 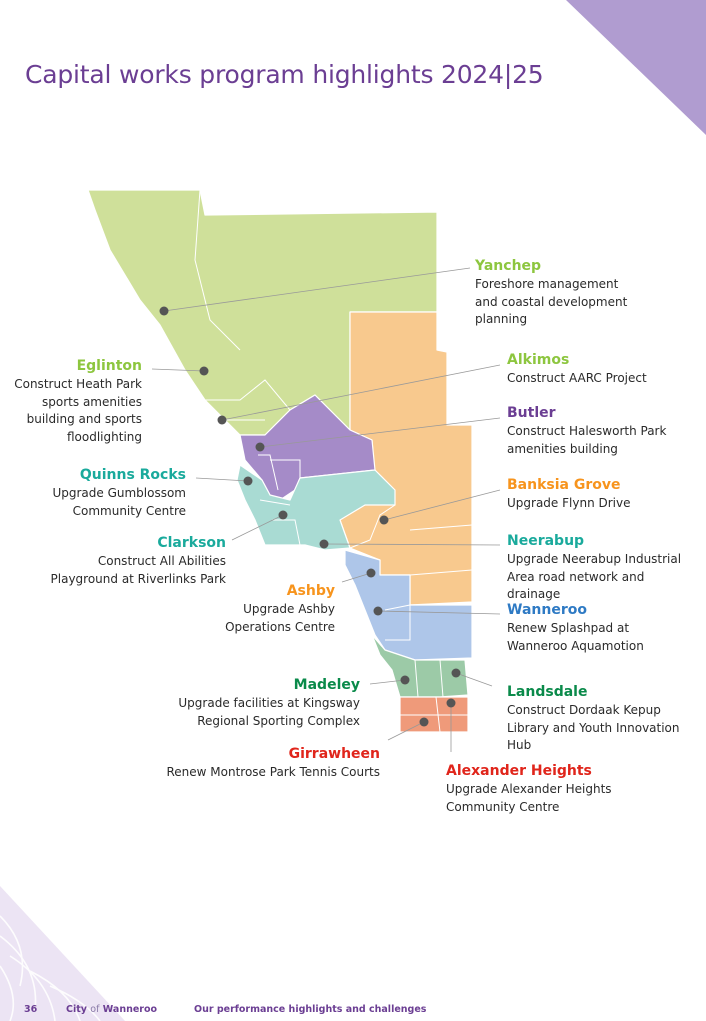 I want to click on page-number: 36, so click(x=31, y=1009).